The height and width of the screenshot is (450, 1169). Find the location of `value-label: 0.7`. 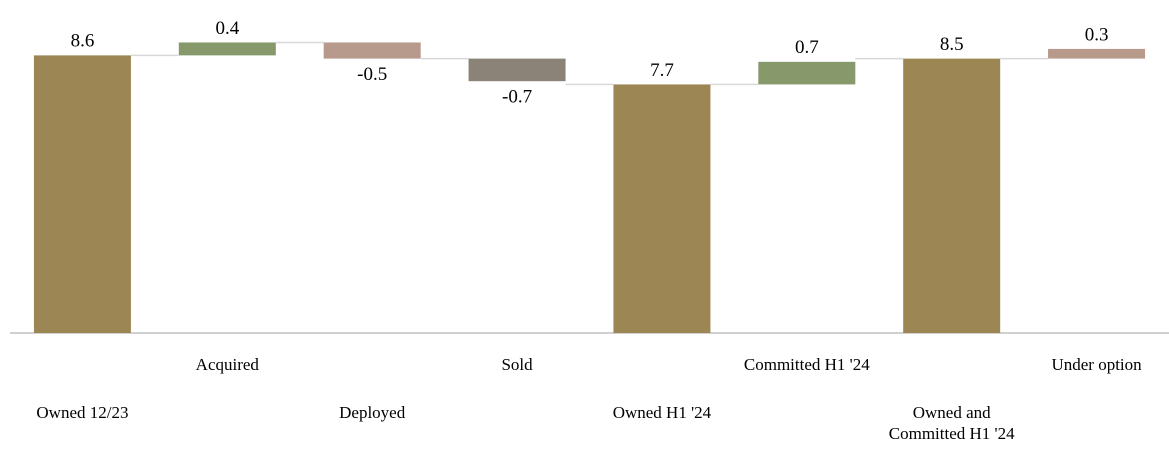

value-label: 0.7 is located at coordinates (807, 47).